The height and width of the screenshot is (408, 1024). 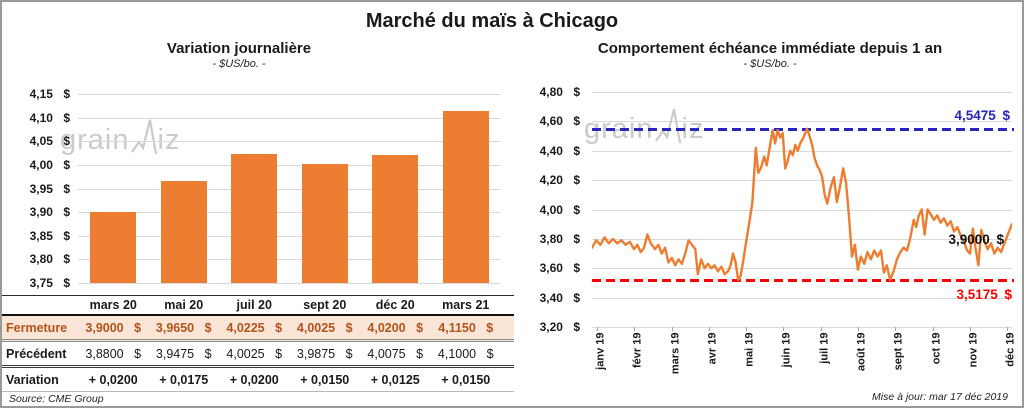 I want to click on line-chart-subtitle: - $US/bo. -, so click(x=770, y=64).